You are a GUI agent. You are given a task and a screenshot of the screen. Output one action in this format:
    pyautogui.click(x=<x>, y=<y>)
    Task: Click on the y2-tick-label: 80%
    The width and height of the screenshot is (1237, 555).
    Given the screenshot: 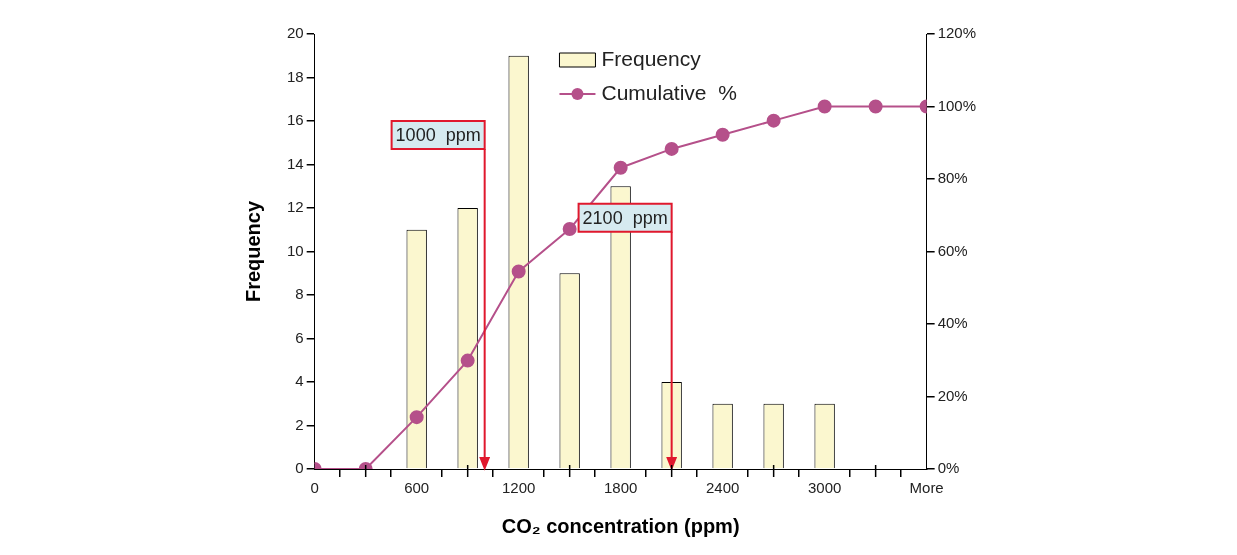 What is the action you would take?
    pyautogui.click(x=952, y=178)
    